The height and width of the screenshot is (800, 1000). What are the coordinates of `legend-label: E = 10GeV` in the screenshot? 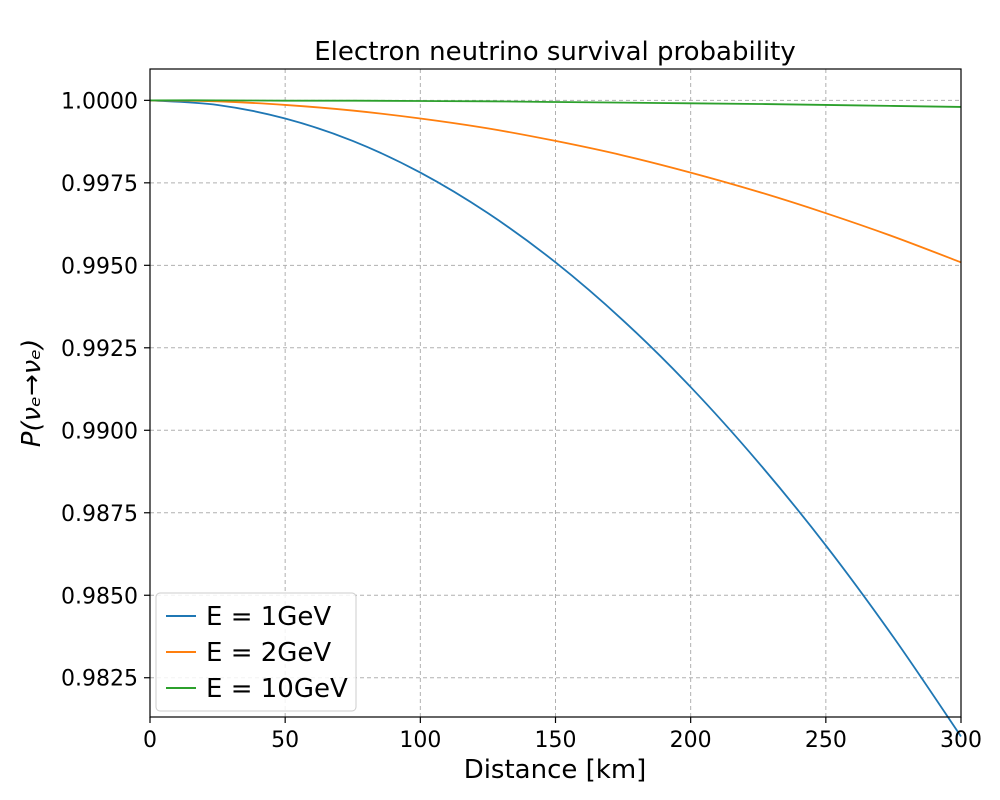 It's located at (277, 689).